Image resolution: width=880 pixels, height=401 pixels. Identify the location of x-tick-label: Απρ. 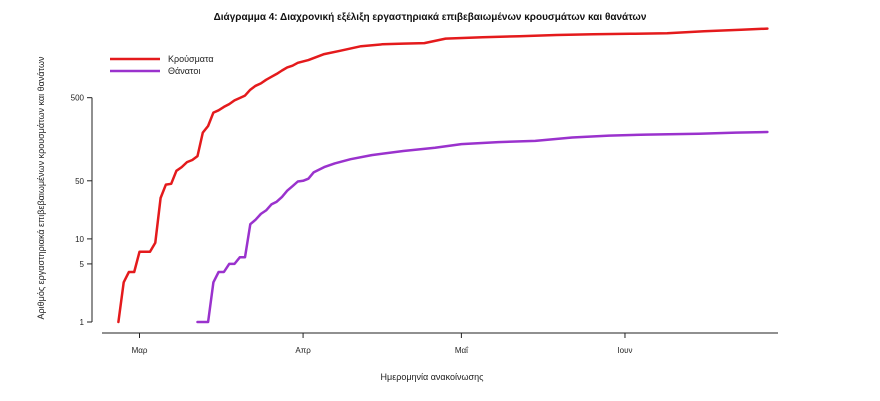
(303, 350).